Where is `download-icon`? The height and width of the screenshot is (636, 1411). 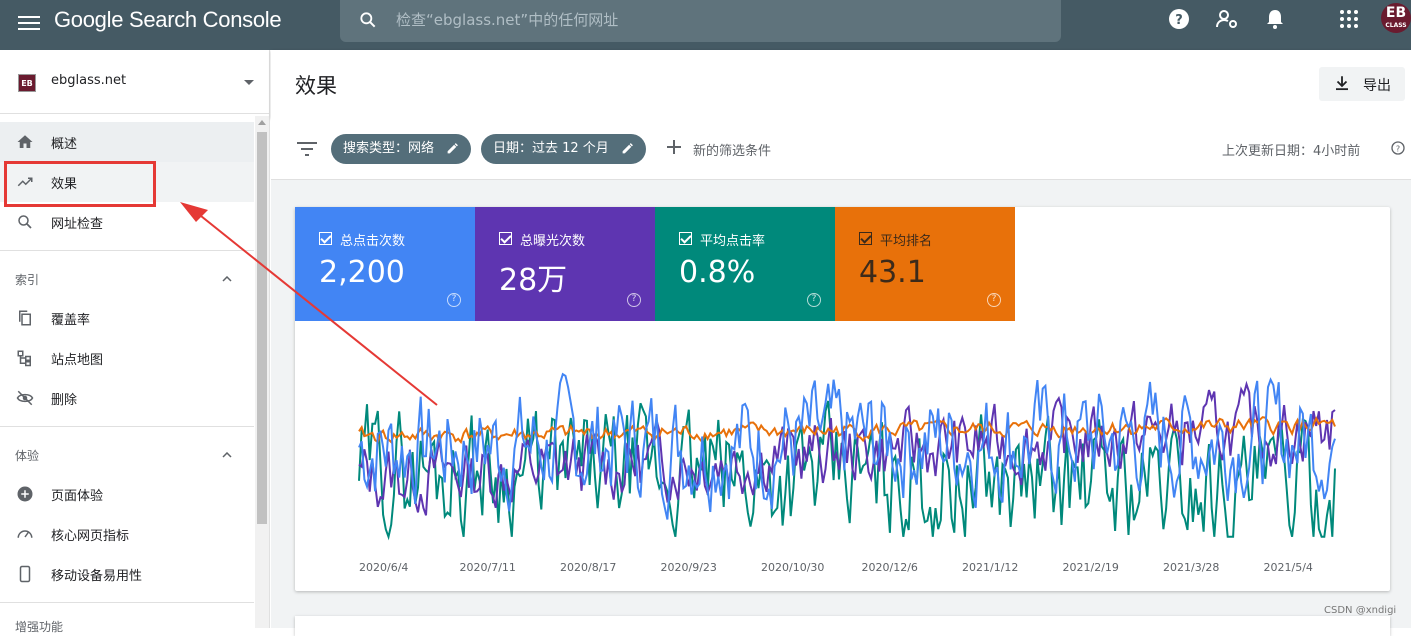 download-icon is located at coordinates (1342, 83).